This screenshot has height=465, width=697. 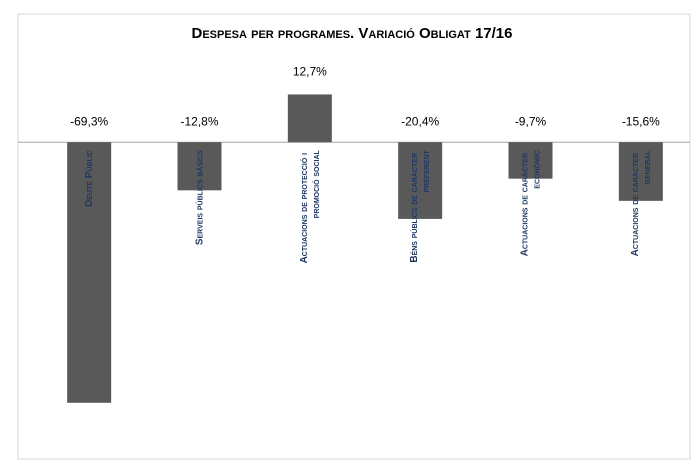 What do you see at coordinates (530, 203) in the screenshot?
I see `x-tick-label: Actuacions de caràcter econòmic` at bounding box center [530, 203].